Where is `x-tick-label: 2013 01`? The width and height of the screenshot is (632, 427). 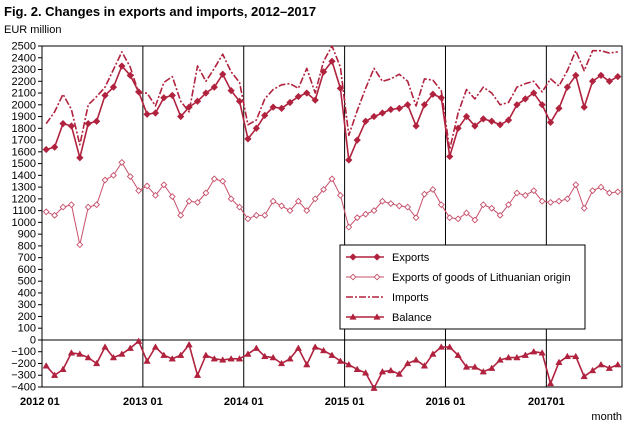
x-tick-label: 2013 01 is located at coordinates (143, 402).